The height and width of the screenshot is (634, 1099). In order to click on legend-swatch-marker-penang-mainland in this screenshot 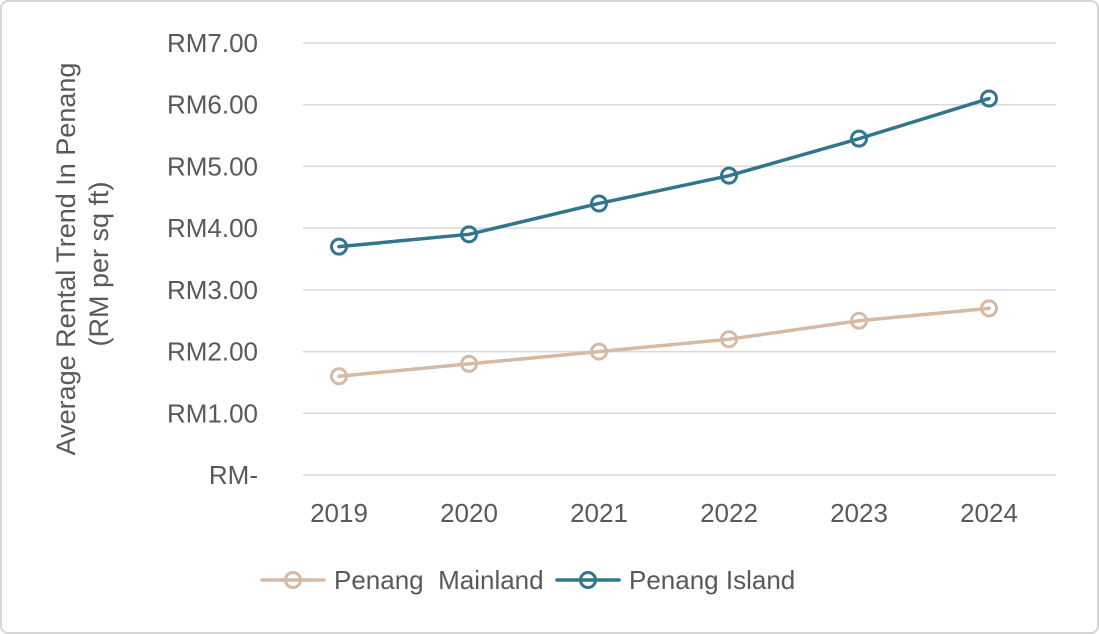, I will do `click(293, 580)`.